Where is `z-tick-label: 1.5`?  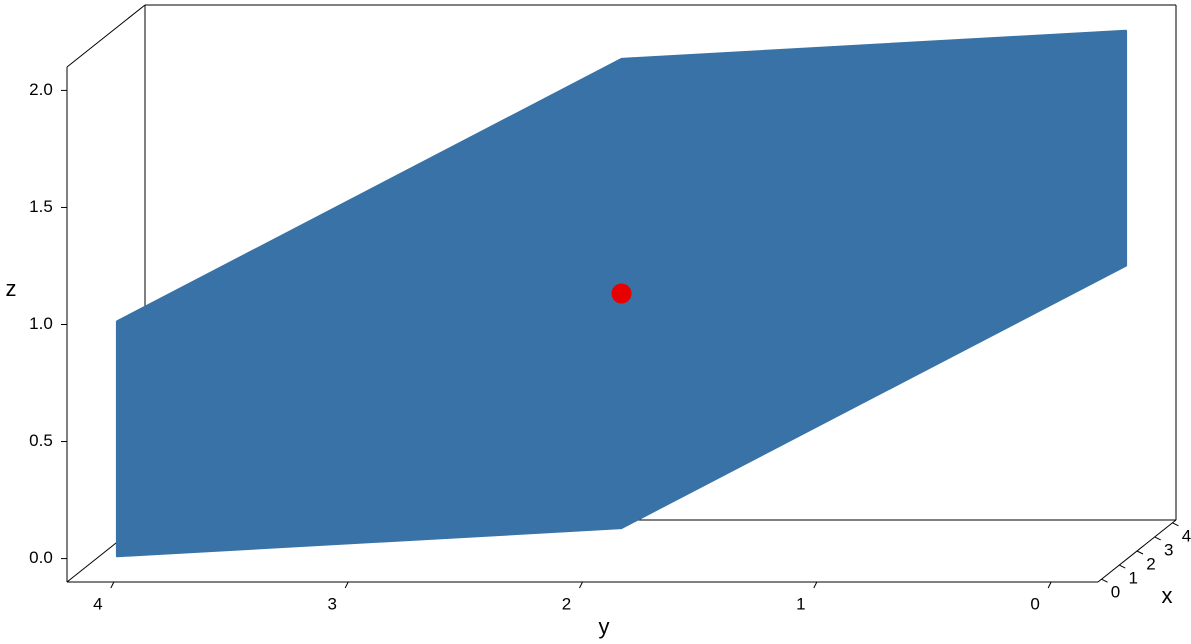
z-tick-label: 1.5 is located at coordinates (41, 206).